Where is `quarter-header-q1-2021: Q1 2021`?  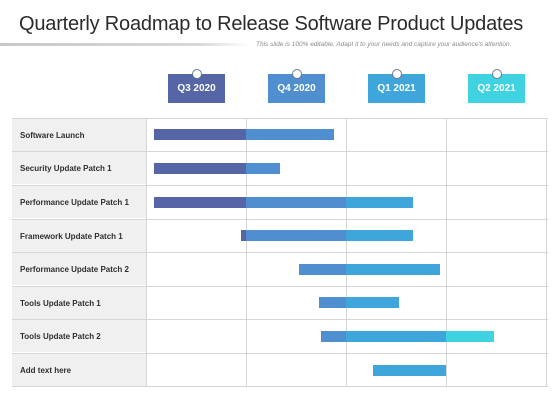 quarter-header-q1-2021: Q1 2021 is located at coordinates (396, 86).